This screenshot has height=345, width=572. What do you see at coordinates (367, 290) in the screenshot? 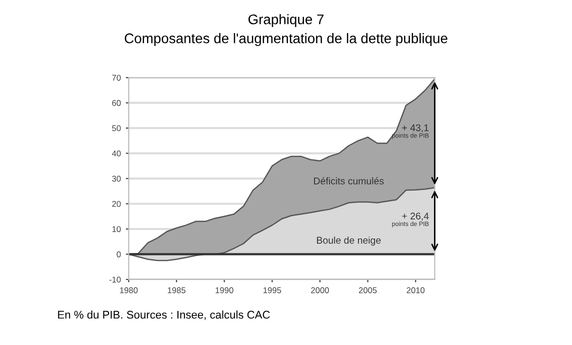
I see `x-tick-label: 2005` at bounding box center [367, 290].